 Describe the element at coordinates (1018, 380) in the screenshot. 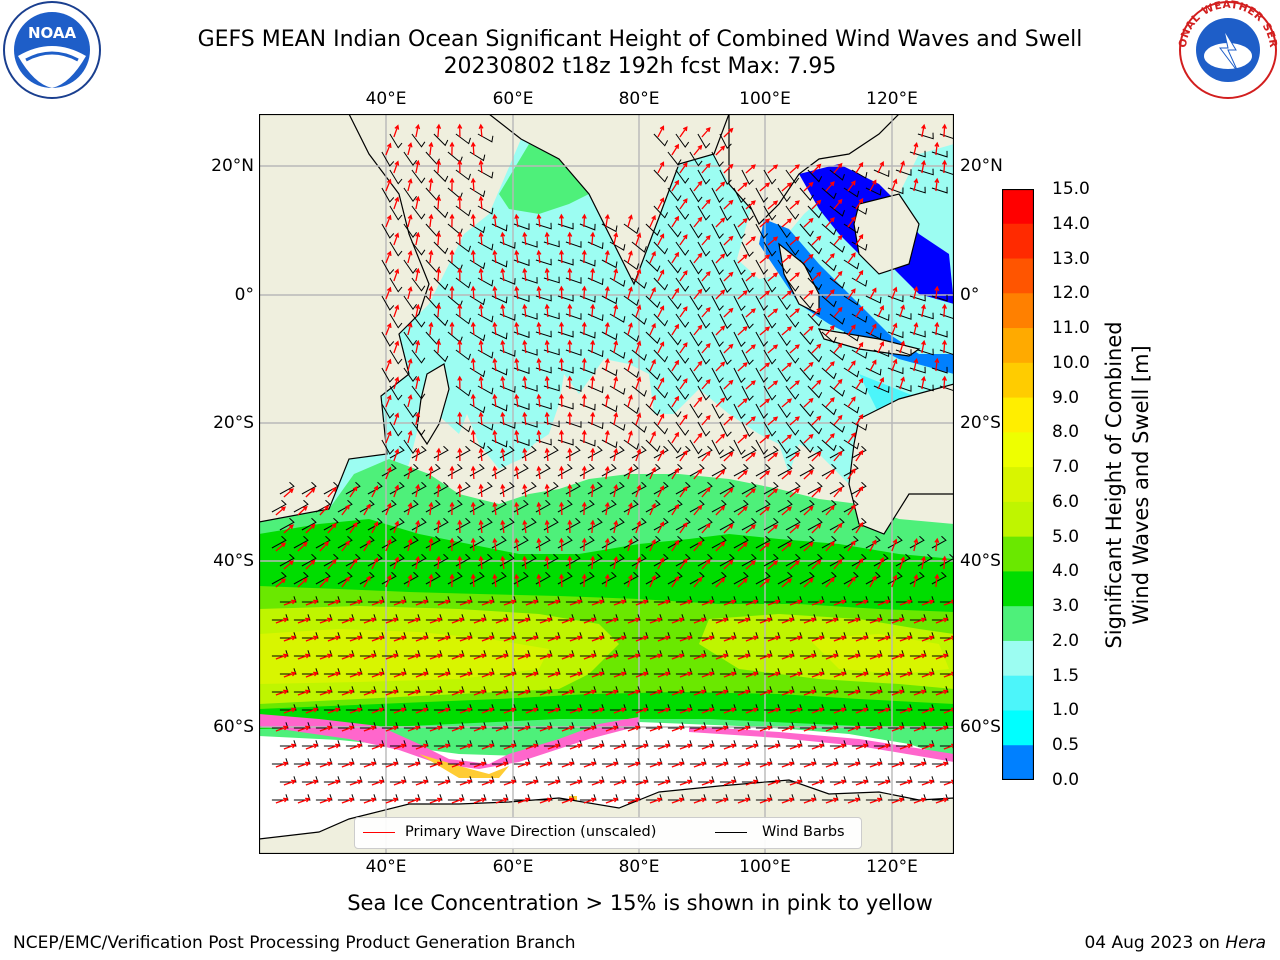

I see `colorbar-bin` at that location.